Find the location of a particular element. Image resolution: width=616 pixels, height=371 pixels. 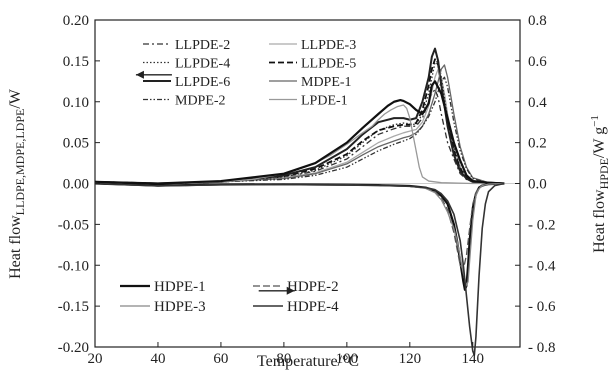

x-tick-label: 120 is located at coordinates (410, 359).